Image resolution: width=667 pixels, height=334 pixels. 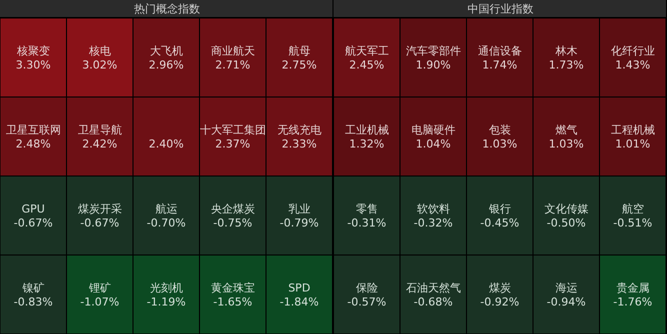 What do you see at coordinates (499, 130) in the screenshot?
I see `category-label: 包装` at bounding box center [499, 130].